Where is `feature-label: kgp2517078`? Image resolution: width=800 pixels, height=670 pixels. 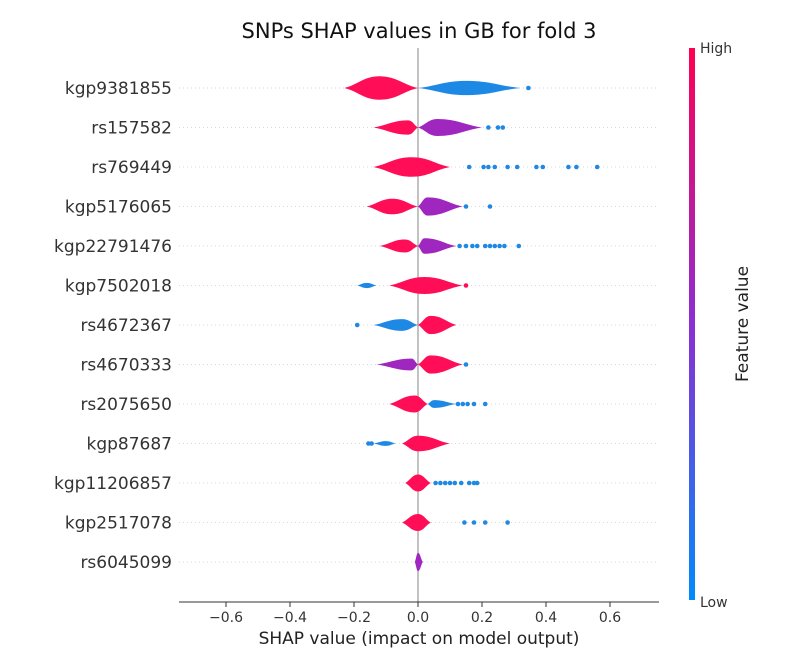
feature-label: kgp2517078 is located at coordinates (118, 524).